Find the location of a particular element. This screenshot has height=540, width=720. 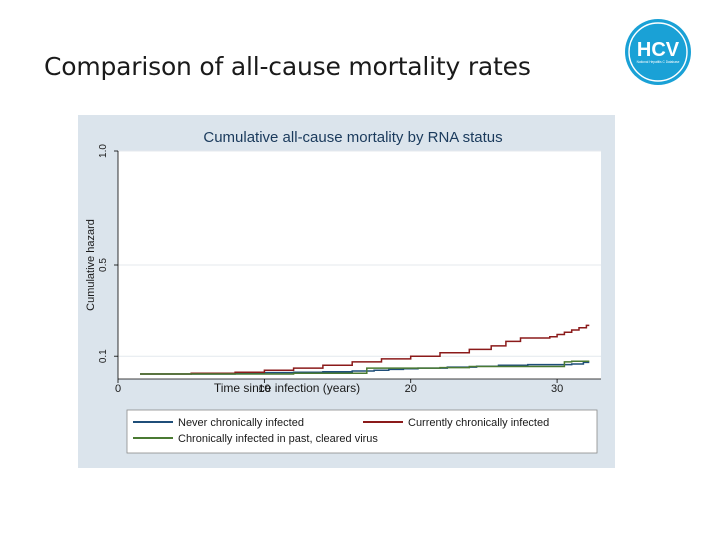

hcv-logo: HCV National Hepatitis C Database is located at coordinates (658, 52).